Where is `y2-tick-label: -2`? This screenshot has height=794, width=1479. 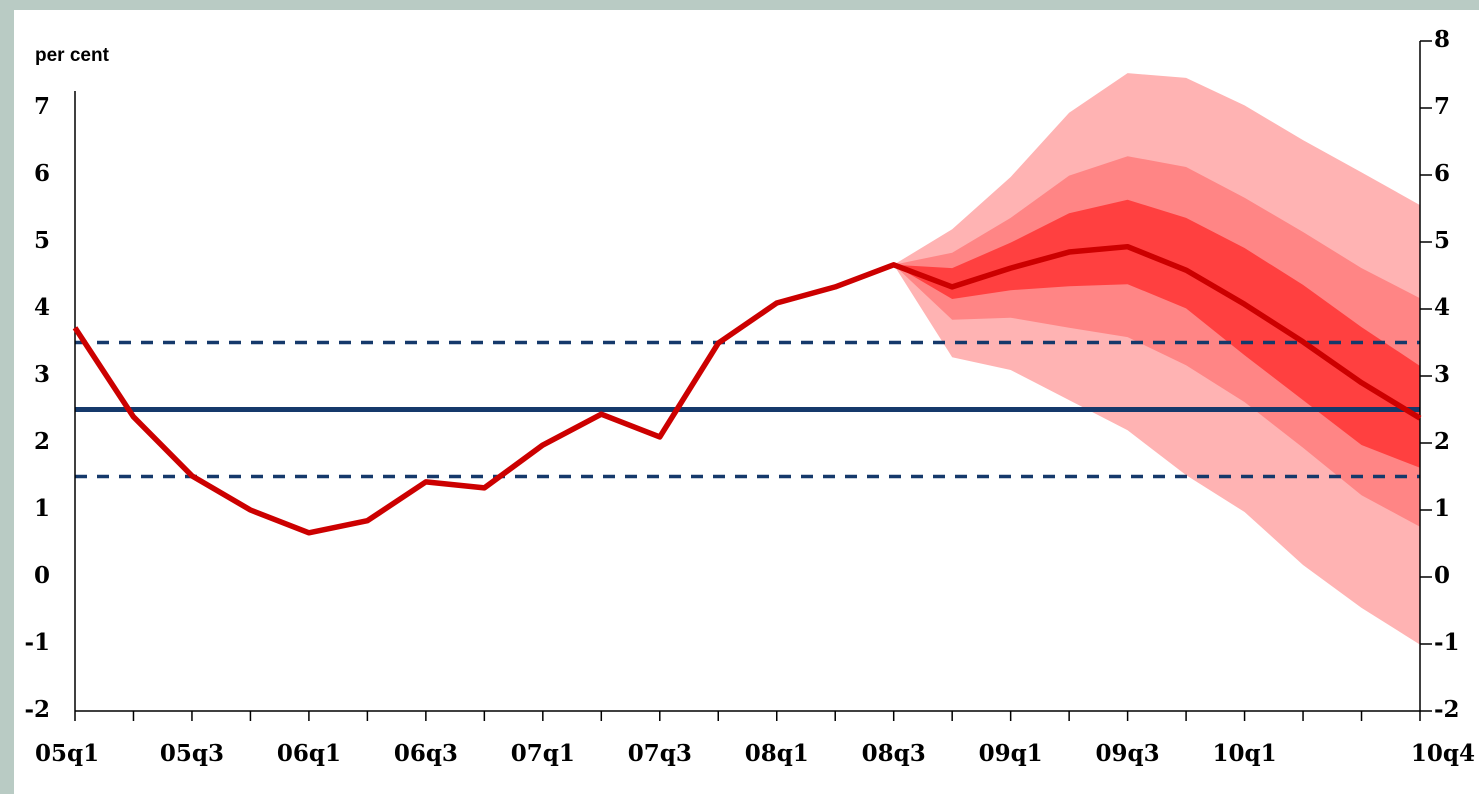
y2-tick-label: -2 is located at coordinates (1447, 709).